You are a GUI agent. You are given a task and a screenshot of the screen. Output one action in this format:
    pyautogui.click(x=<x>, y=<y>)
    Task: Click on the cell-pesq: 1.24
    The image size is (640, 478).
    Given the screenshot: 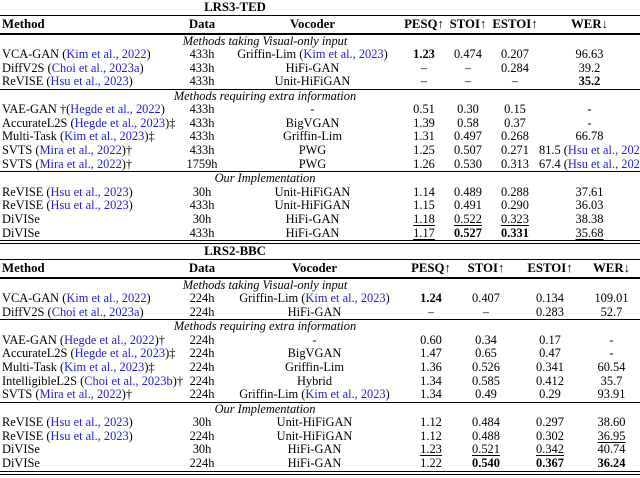 What is the action you would take?
    pyautogui.click(x=431, y=298)
    